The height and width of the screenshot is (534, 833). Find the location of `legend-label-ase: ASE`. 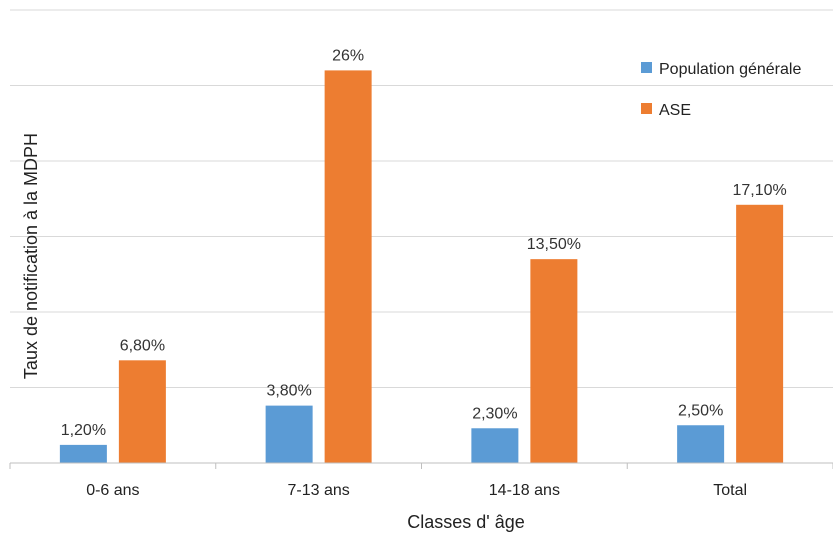

legend-label-ase: ASE is located at coordinates (675, 110).